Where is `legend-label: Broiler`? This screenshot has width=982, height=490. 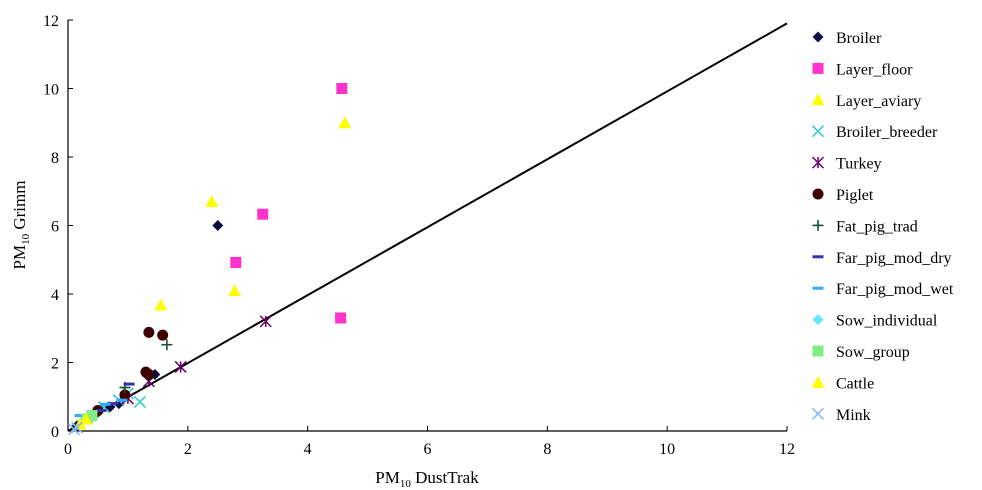
legend-label: Broiler is located at coordinates (859, 38).